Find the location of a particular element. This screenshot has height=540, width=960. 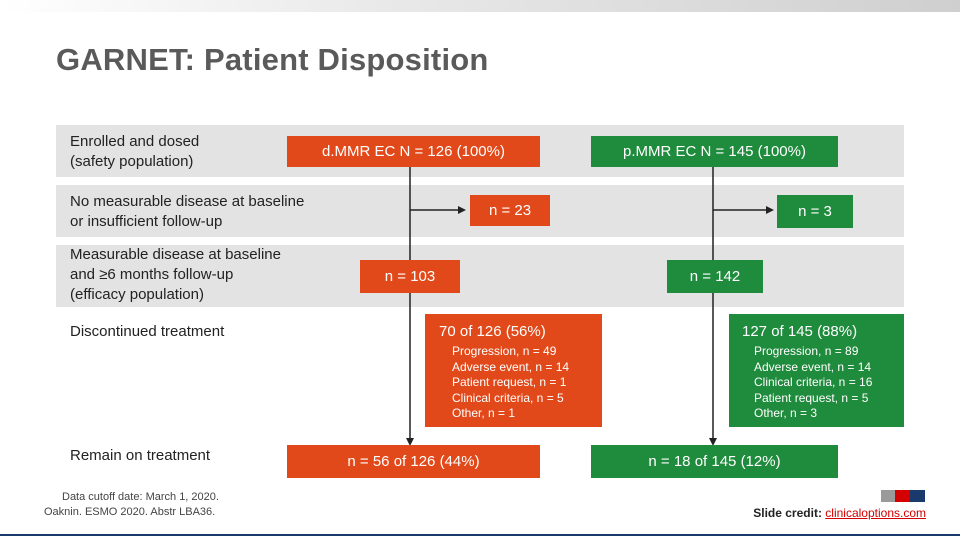

bottom-rule is located at coordinates (480, 535).